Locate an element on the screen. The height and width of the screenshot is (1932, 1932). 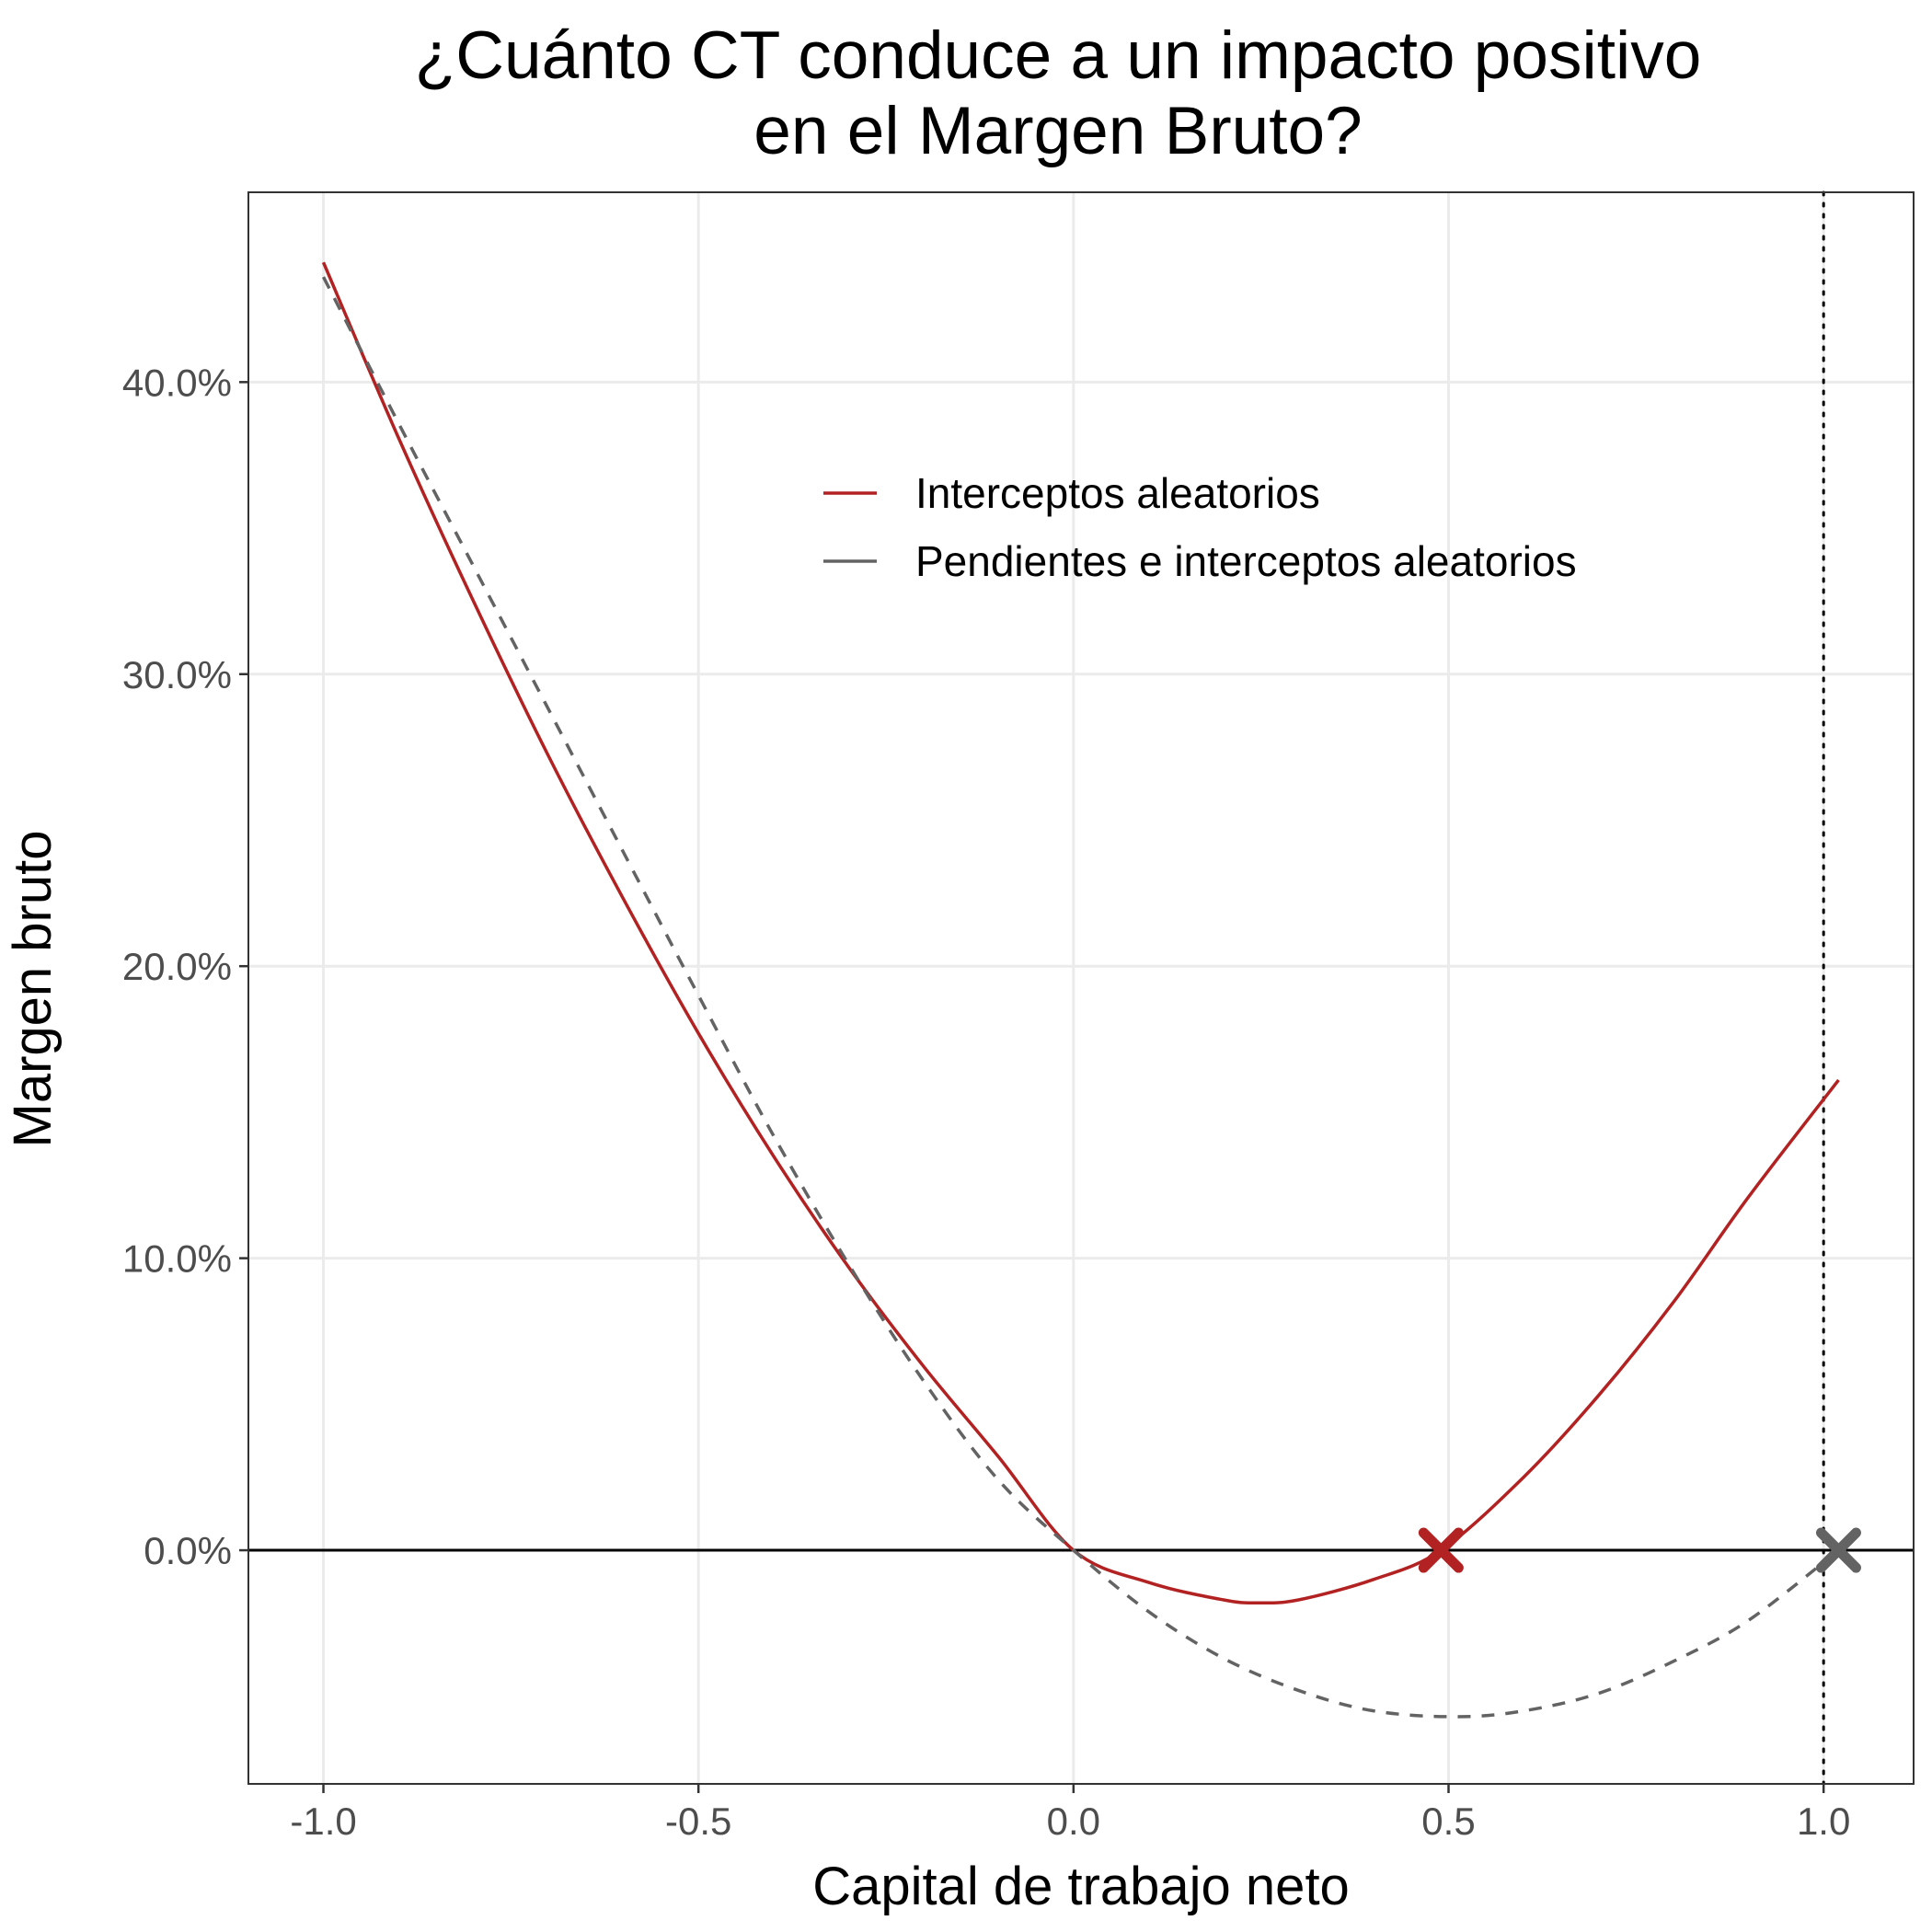
y-tick-label-3: 30.0% is located at coordinates (177, 674).